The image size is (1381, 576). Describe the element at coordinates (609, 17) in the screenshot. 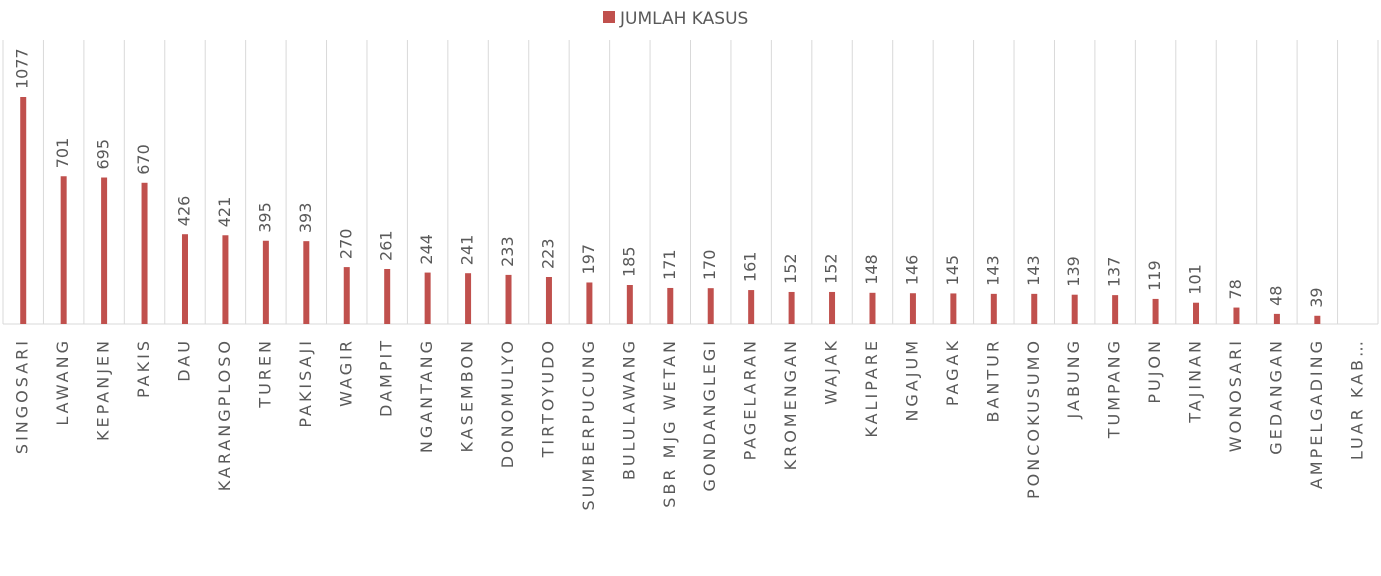

I see `legend-swatch` at that location.